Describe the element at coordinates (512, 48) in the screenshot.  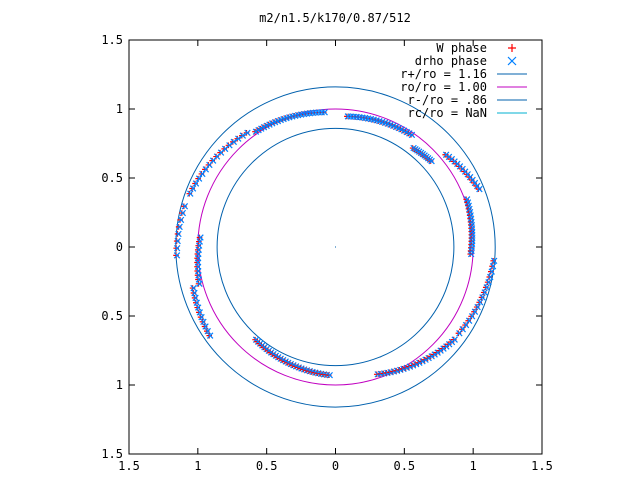
I see `legend-marker-plus` at that location.